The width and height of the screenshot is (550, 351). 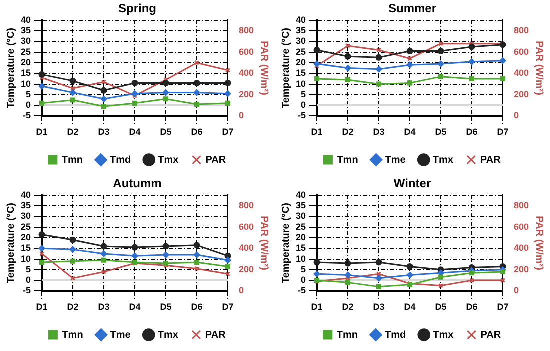 I want to click on chart-title: Winter, so click(x=413, y=183).